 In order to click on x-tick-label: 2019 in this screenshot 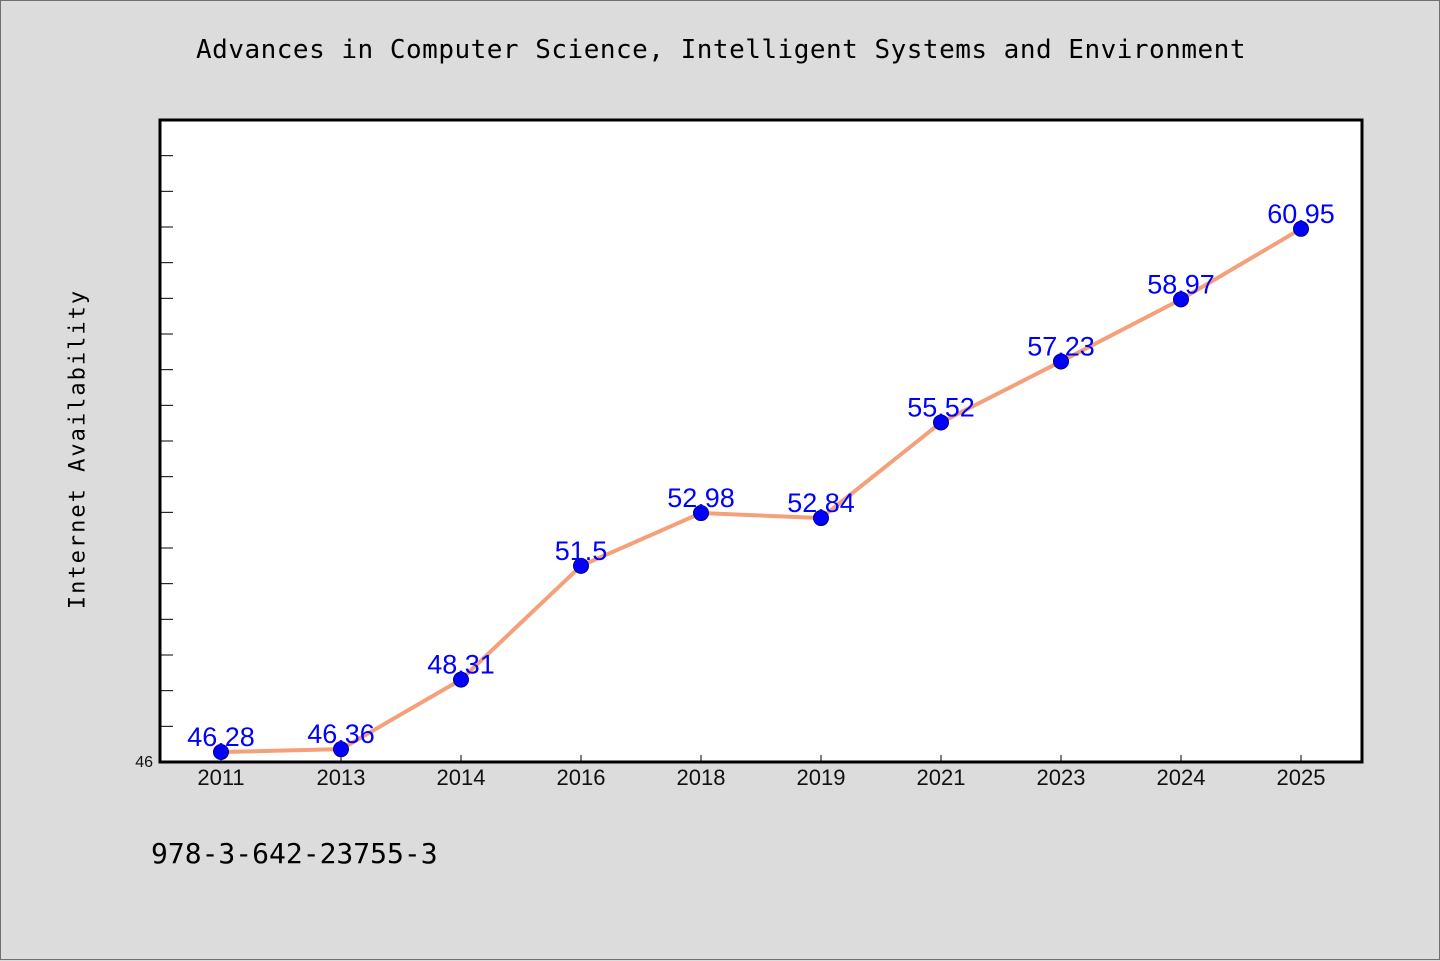, I will do `click(821, 777)`.